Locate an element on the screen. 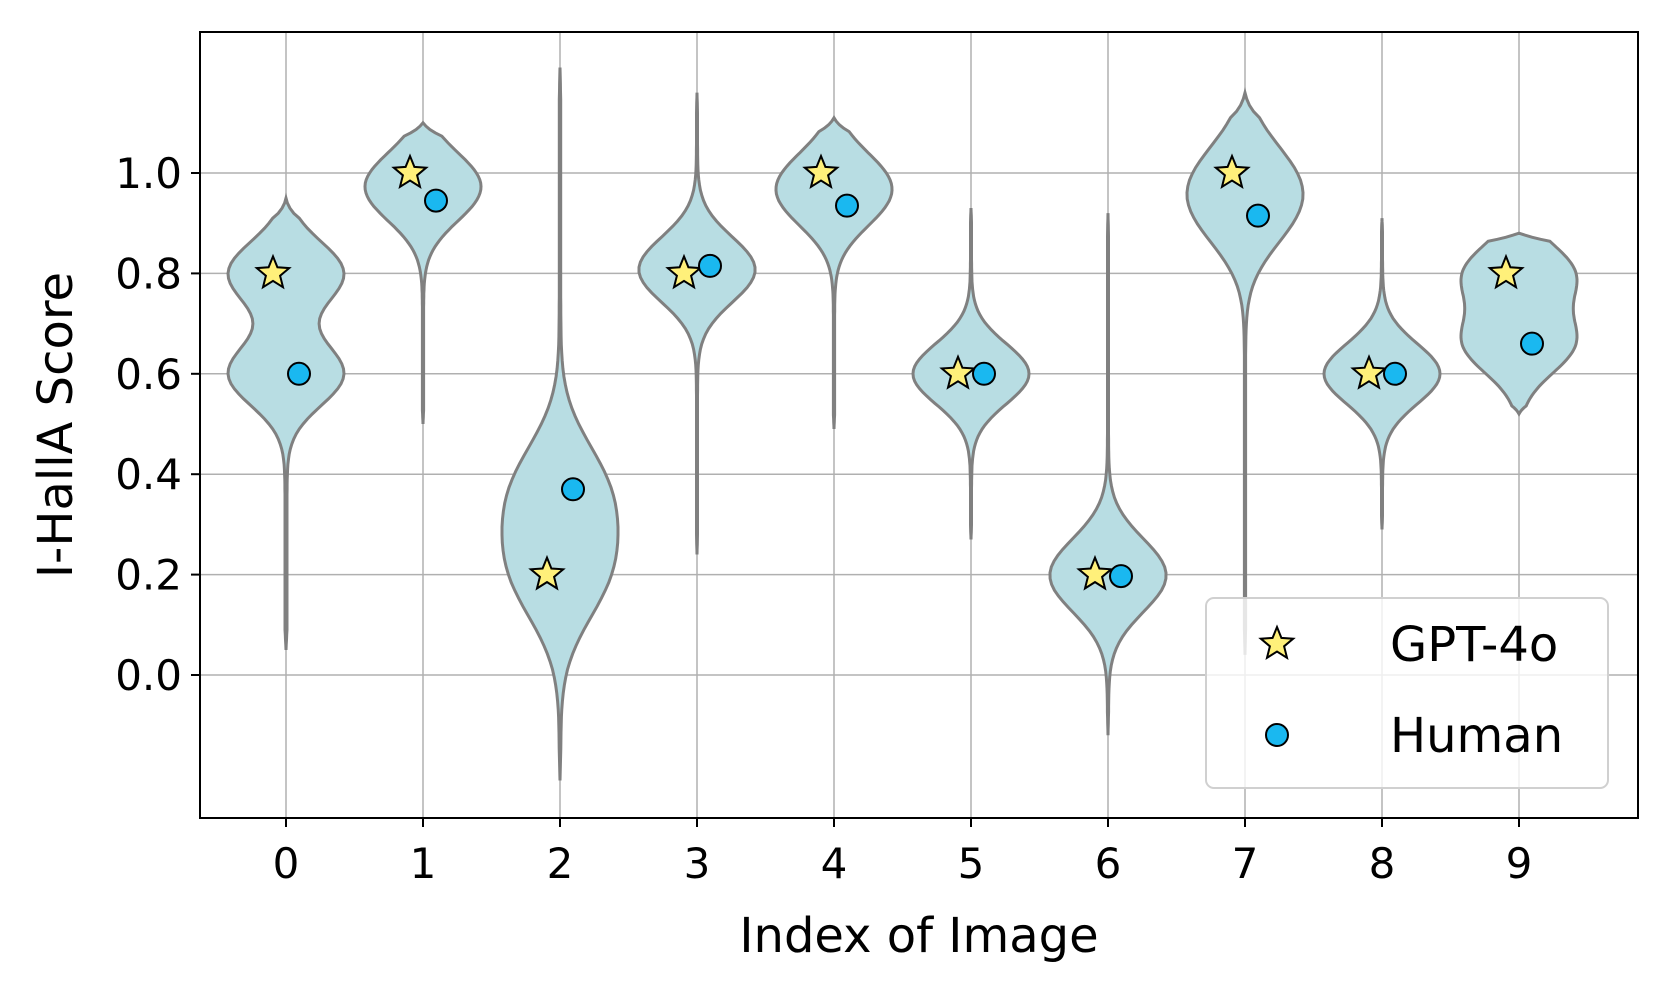  x-tick-label: 6 is located at coordinates (1108, 863).